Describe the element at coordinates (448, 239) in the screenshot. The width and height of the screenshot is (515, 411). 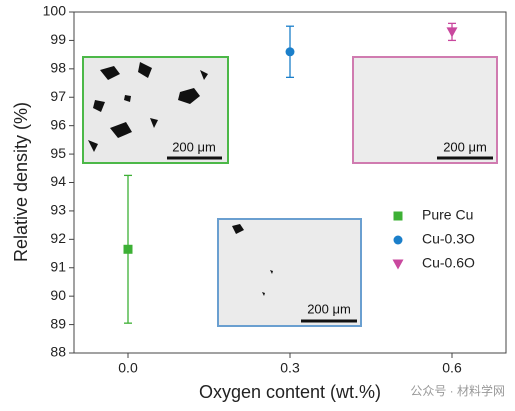
I see `legend-label: Cu-0.3O` at that location.